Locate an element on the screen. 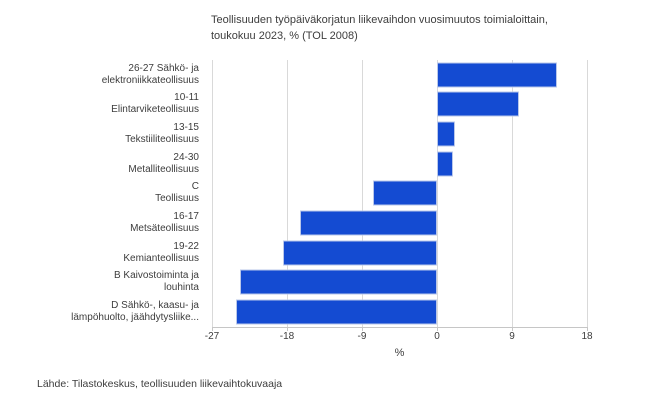 This screenshot has width=651, height=414. x-tick-label--18: -18 is located at coordinates (287, 336).